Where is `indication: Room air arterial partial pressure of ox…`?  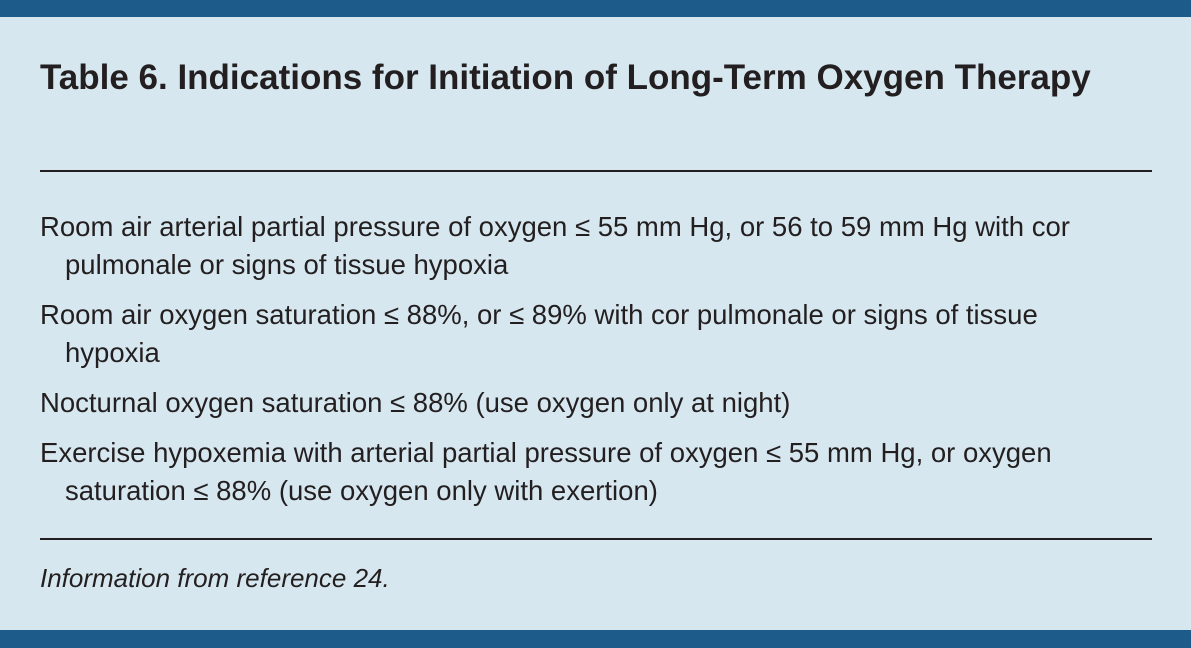 indication: Room air arterial partial pressure of ox… is located at coordinates (555, 245).